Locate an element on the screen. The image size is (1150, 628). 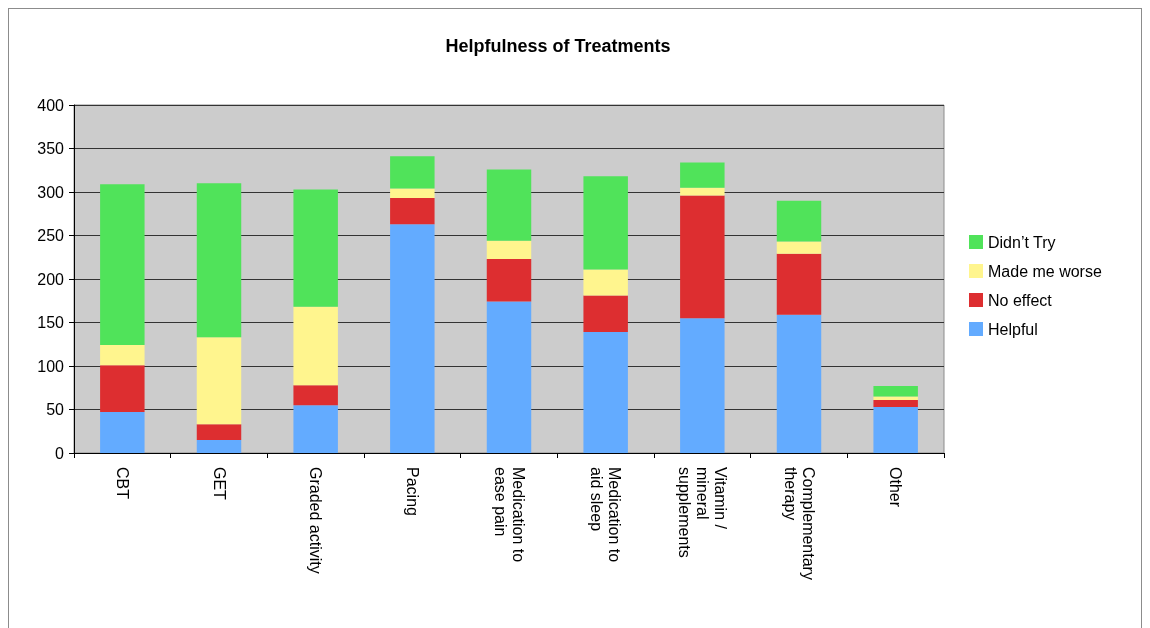
legend-label: Made me worse is located at coordinates (1045, 271).